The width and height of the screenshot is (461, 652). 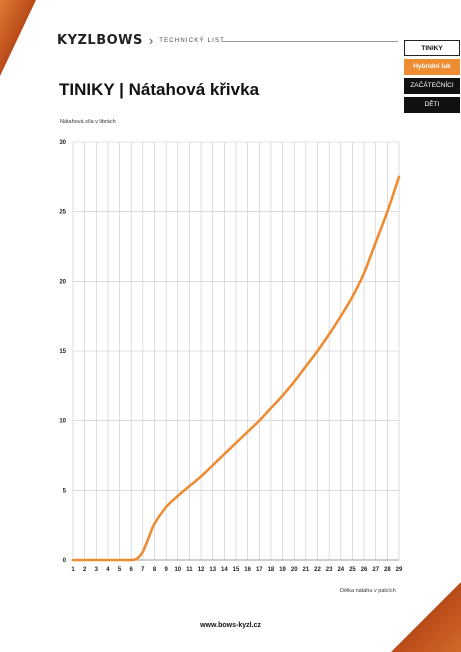 What do you see at coordinates (62, 282) in the screenshot?
I see `y-tick-label: 20` at bounding box center [62, 282].